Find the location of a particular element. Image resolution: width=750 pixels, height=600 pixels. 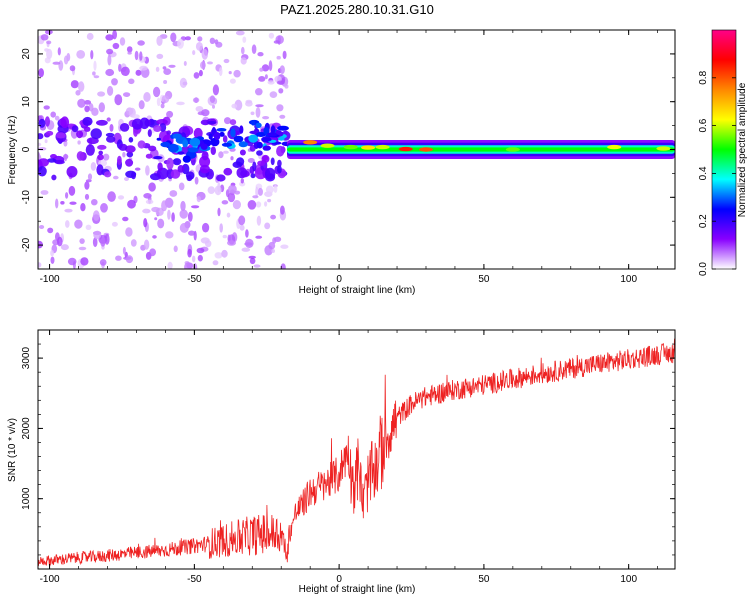

spectrogram-x-tick-label: -50 is located at coordinates (194, 279).